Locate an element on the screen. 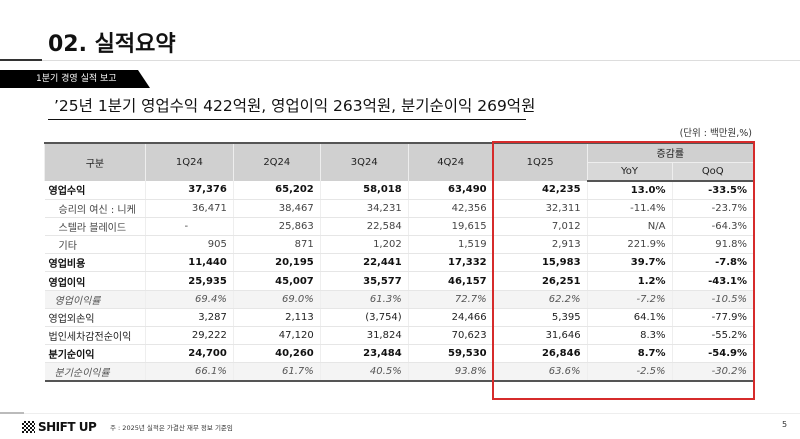 The height and width of the screenshot is (439, 800). table-cell: (3,754) is located at coordinates (364, 318).